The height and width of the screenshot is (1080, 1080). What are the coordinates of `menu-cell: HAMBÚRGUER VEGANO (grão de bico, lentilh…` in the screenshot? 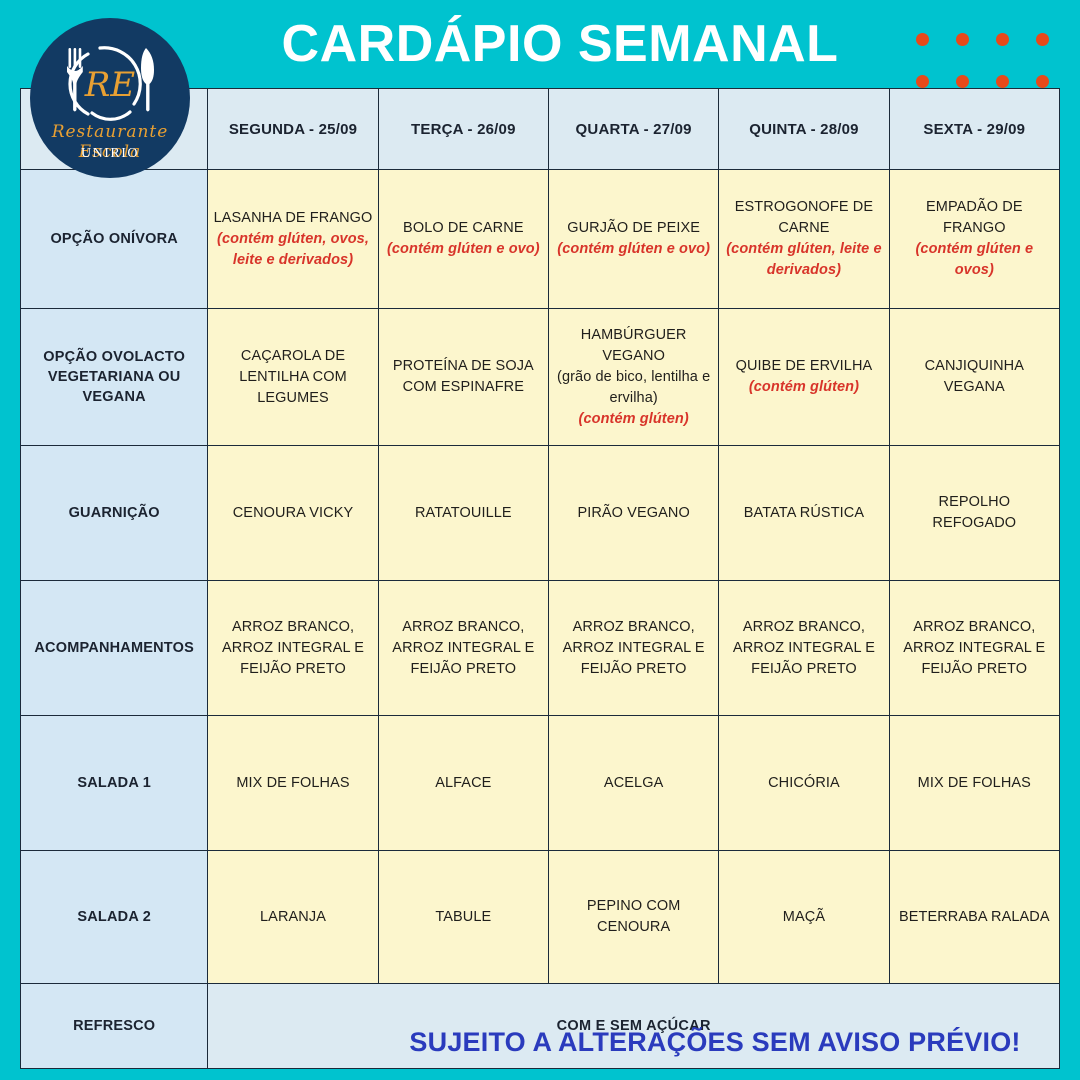 It's located at (633, 377).